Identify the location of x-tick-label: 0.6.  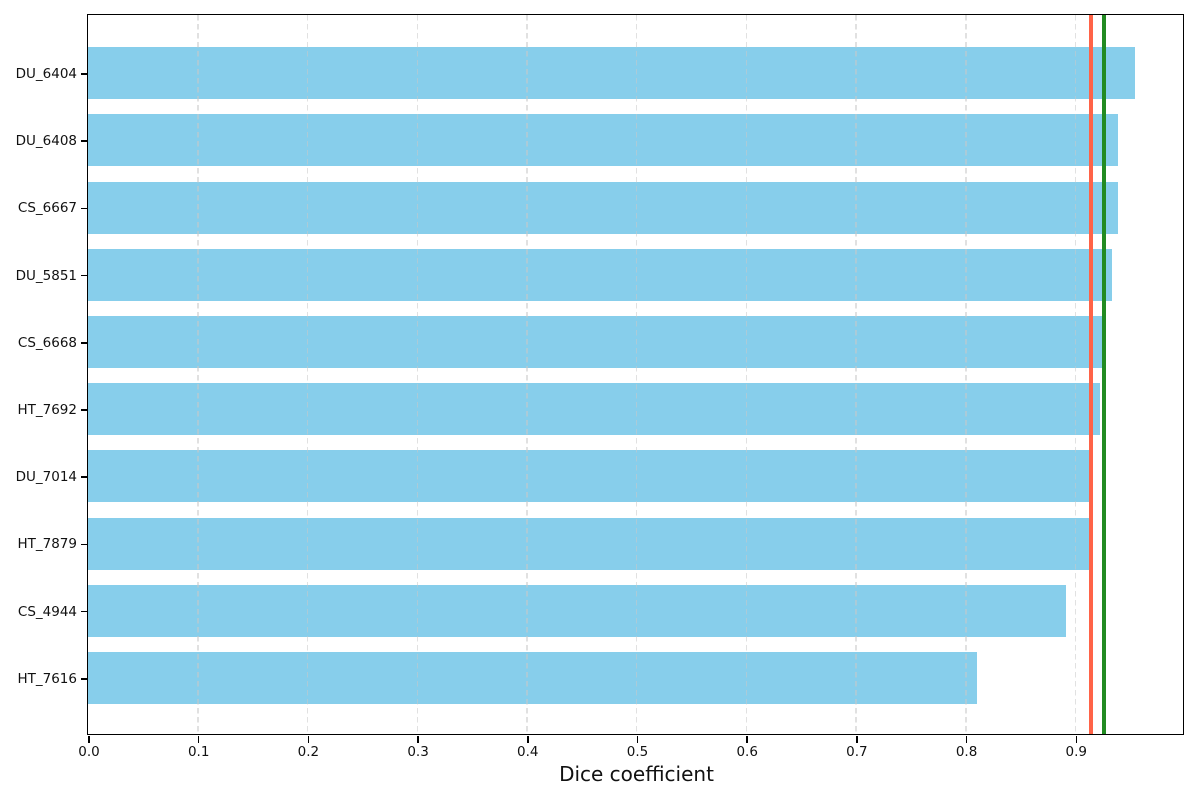
(747, 752).